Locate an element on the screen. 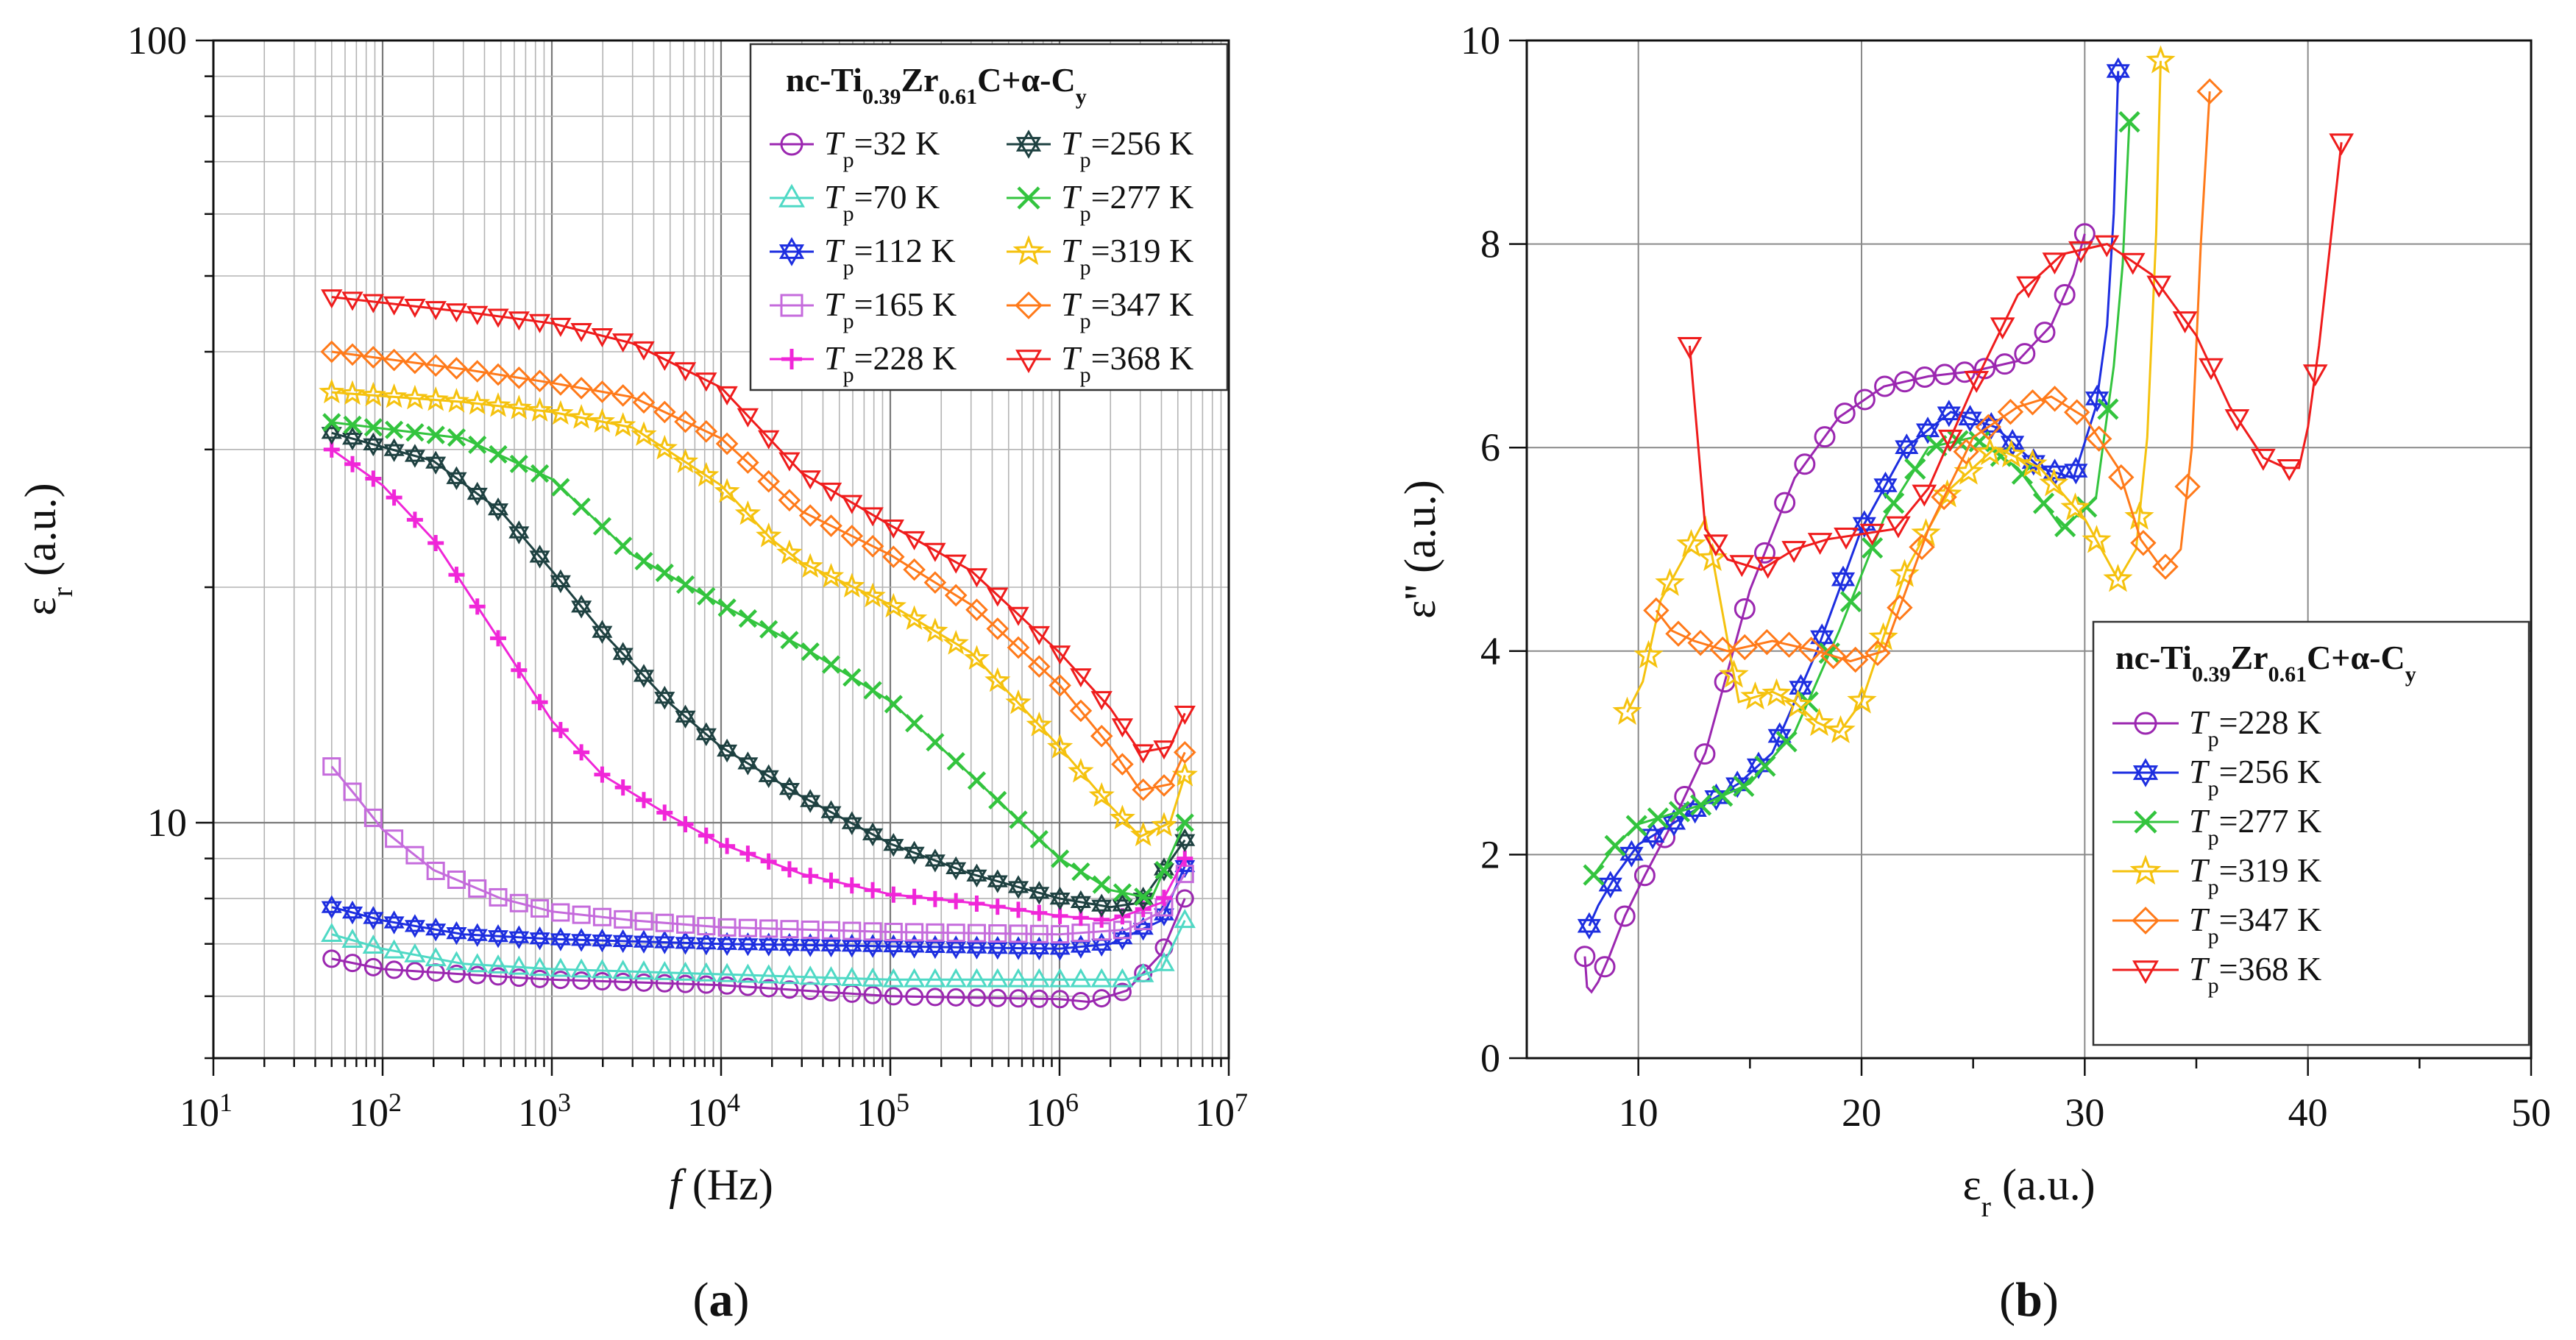 Image resolution: width=2576 pixels, height=1340 pixels. legend-label: Tp=319 K is located at coordinates (2255, 875).